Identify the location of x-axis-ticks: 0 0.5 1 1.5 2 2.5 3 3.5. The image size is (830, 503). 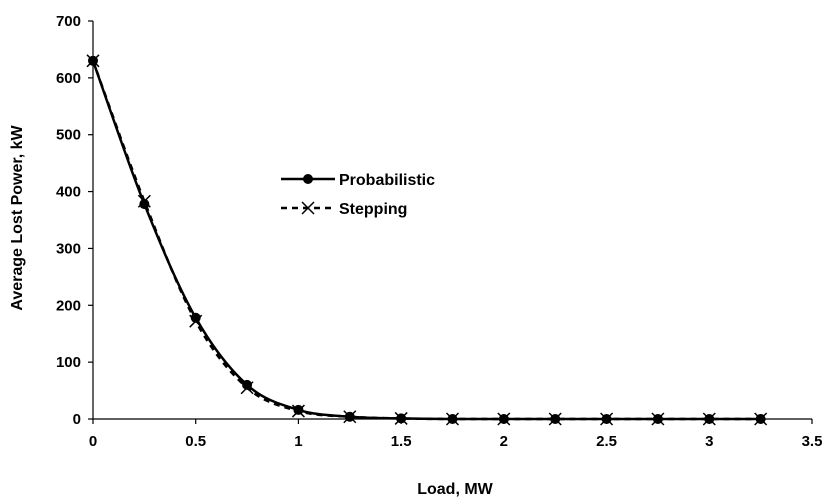
(456, 434).